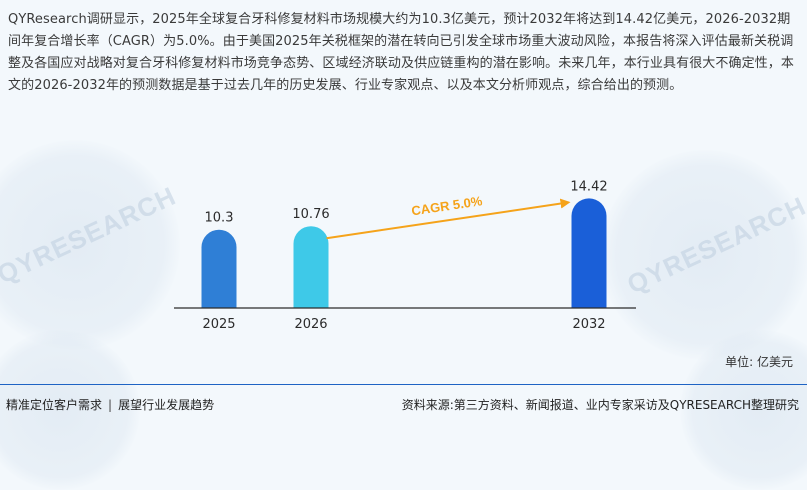 The width and height of the screenshot is (807, 490). I want to click on value-label-2032: 14.42, so click(588, 186).